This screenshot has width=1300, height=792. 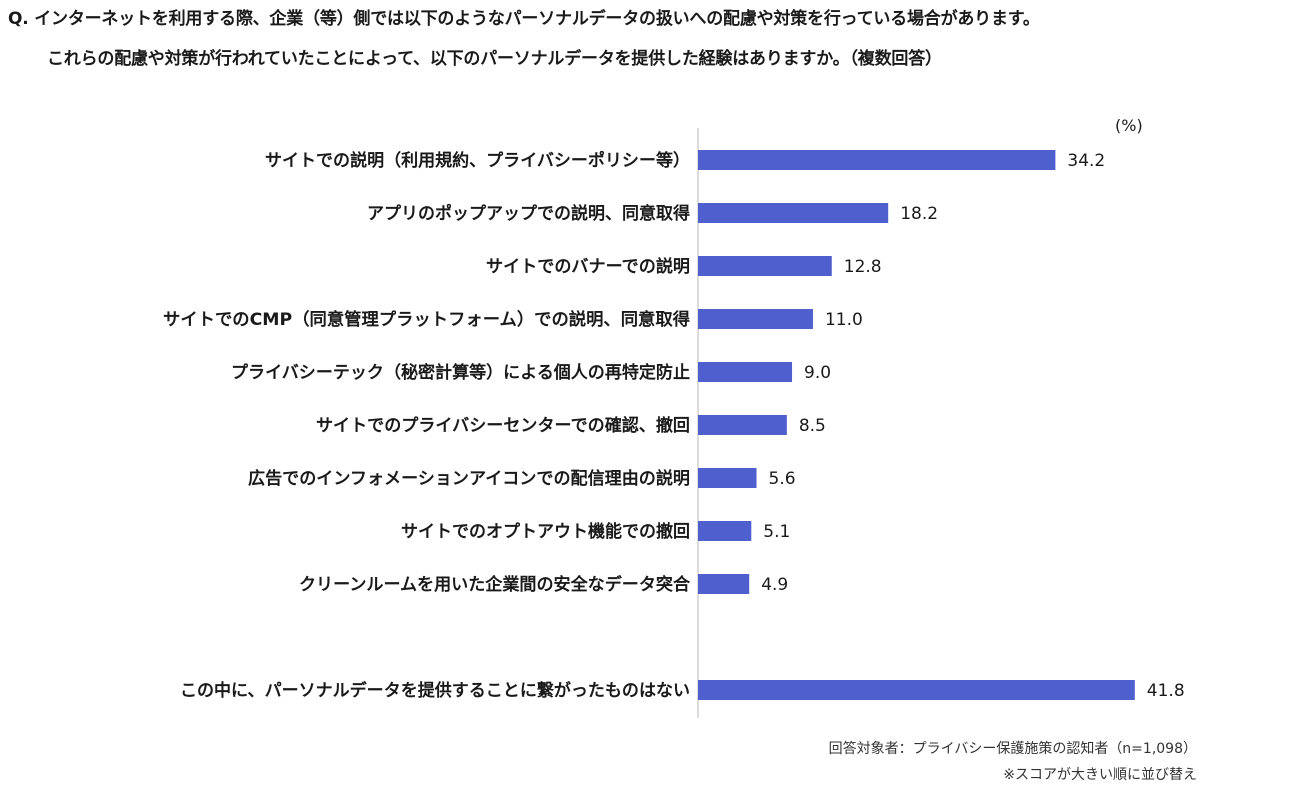 I want to click on value-label: 5.6, so click(x=782, y=479).